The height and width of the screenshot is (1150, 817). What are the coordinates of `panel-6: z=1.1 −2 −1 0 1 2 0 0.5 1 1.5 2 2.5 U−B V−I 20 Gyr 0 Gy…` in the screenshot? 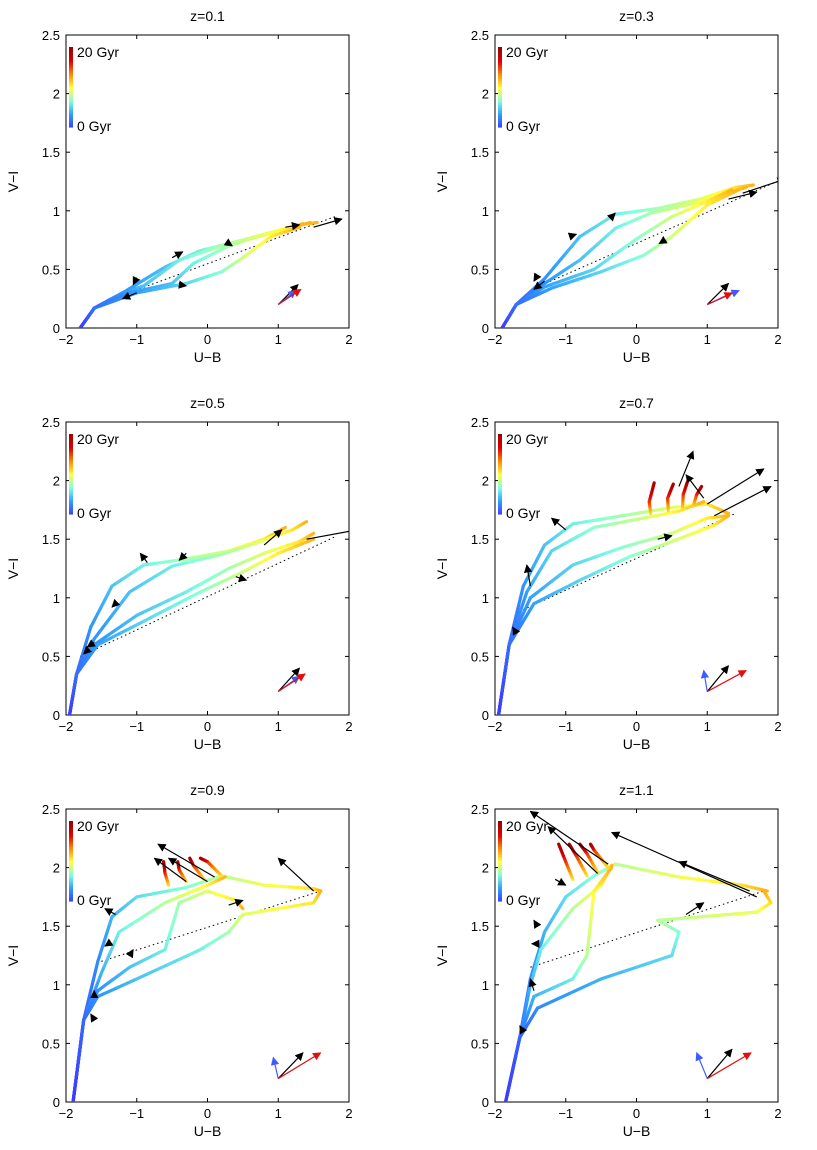 It's located at (608, 960).